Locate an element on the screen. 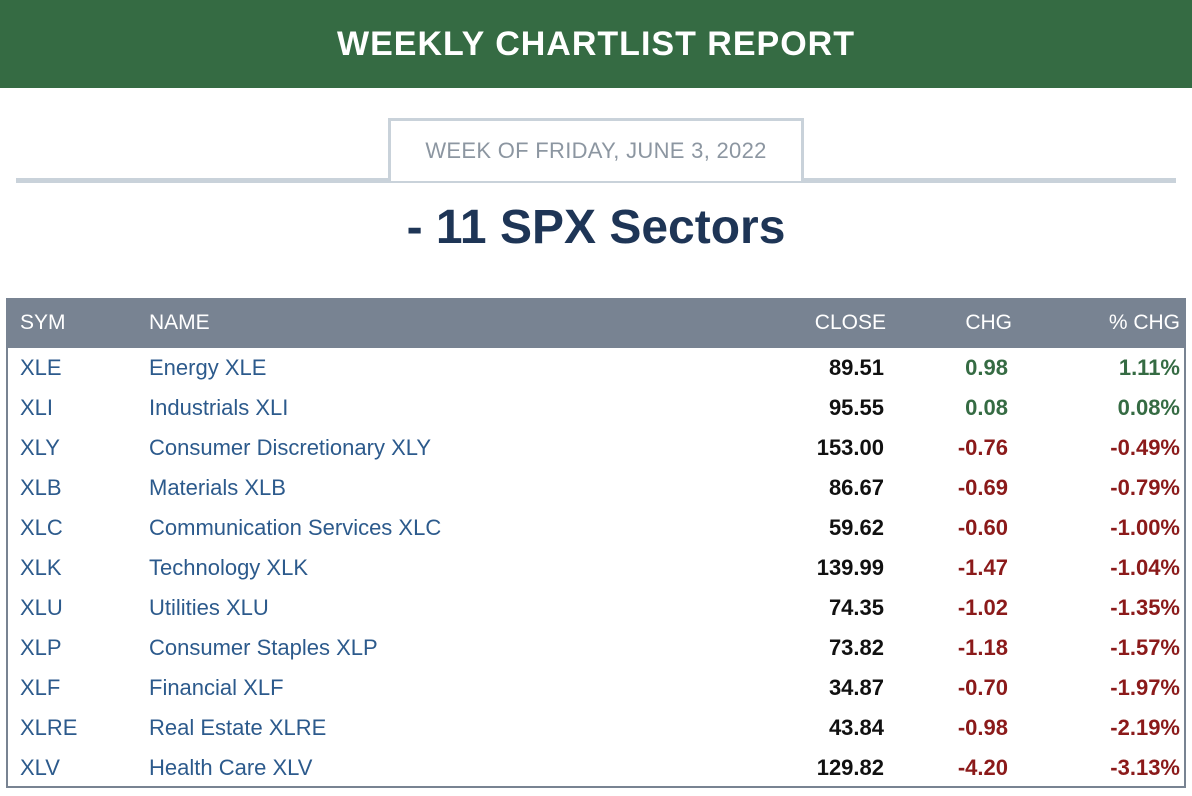 The image size is (1192, 796). close-value: 34.87 is located at coordinates (856, 687).